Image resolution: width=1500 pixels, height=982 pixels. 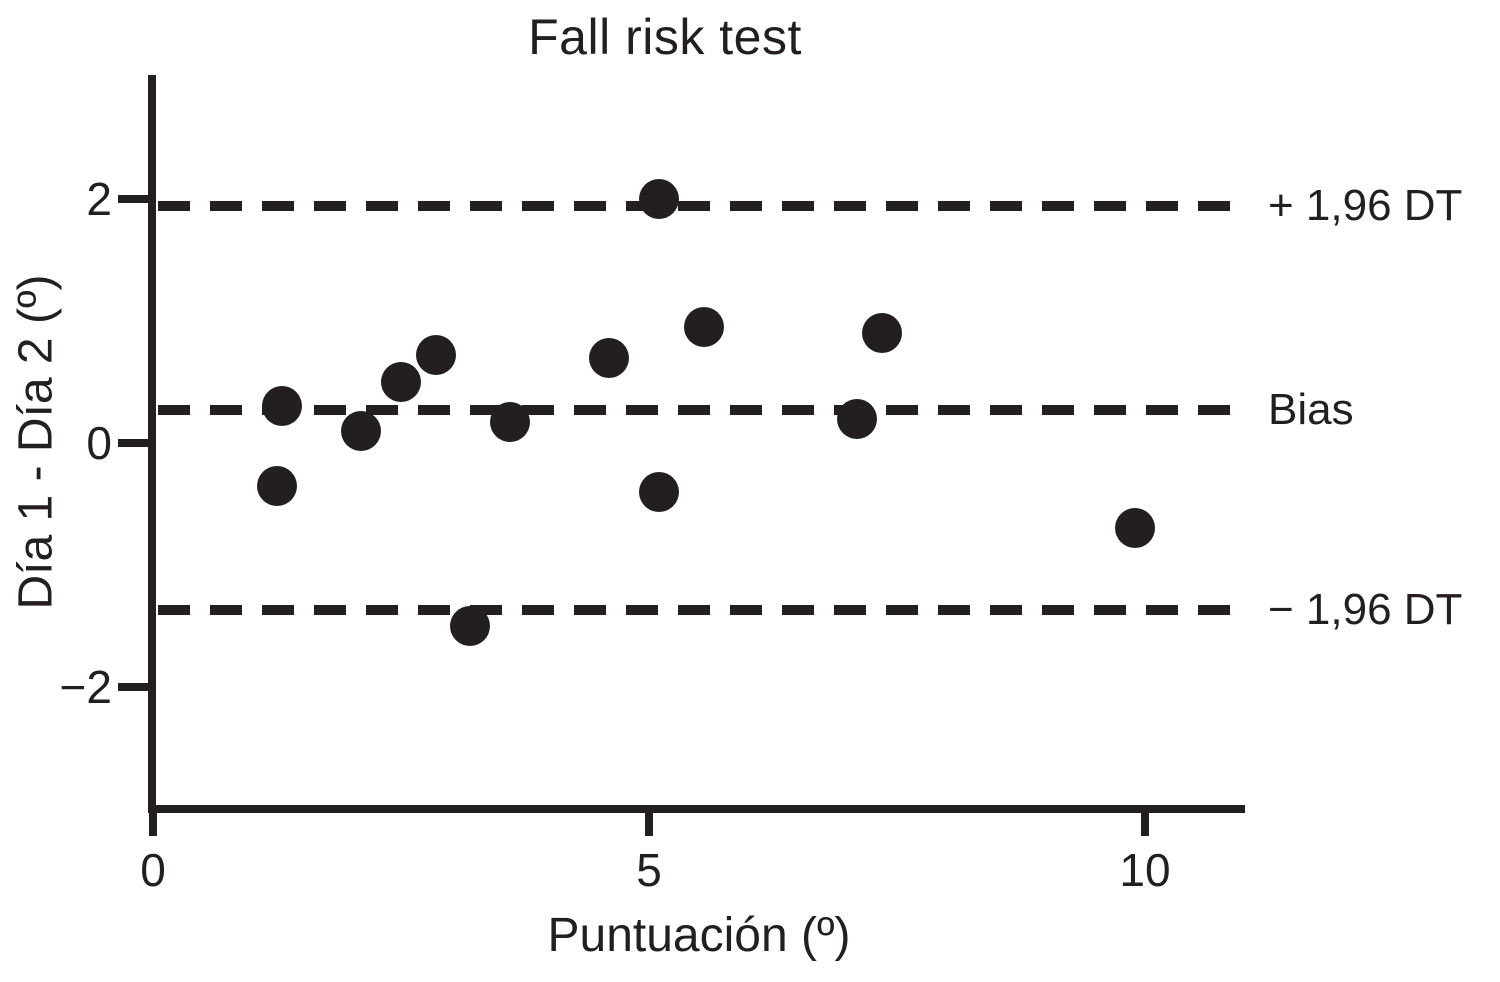 I want to click on x-axis-line, so click(x=696, y=809).